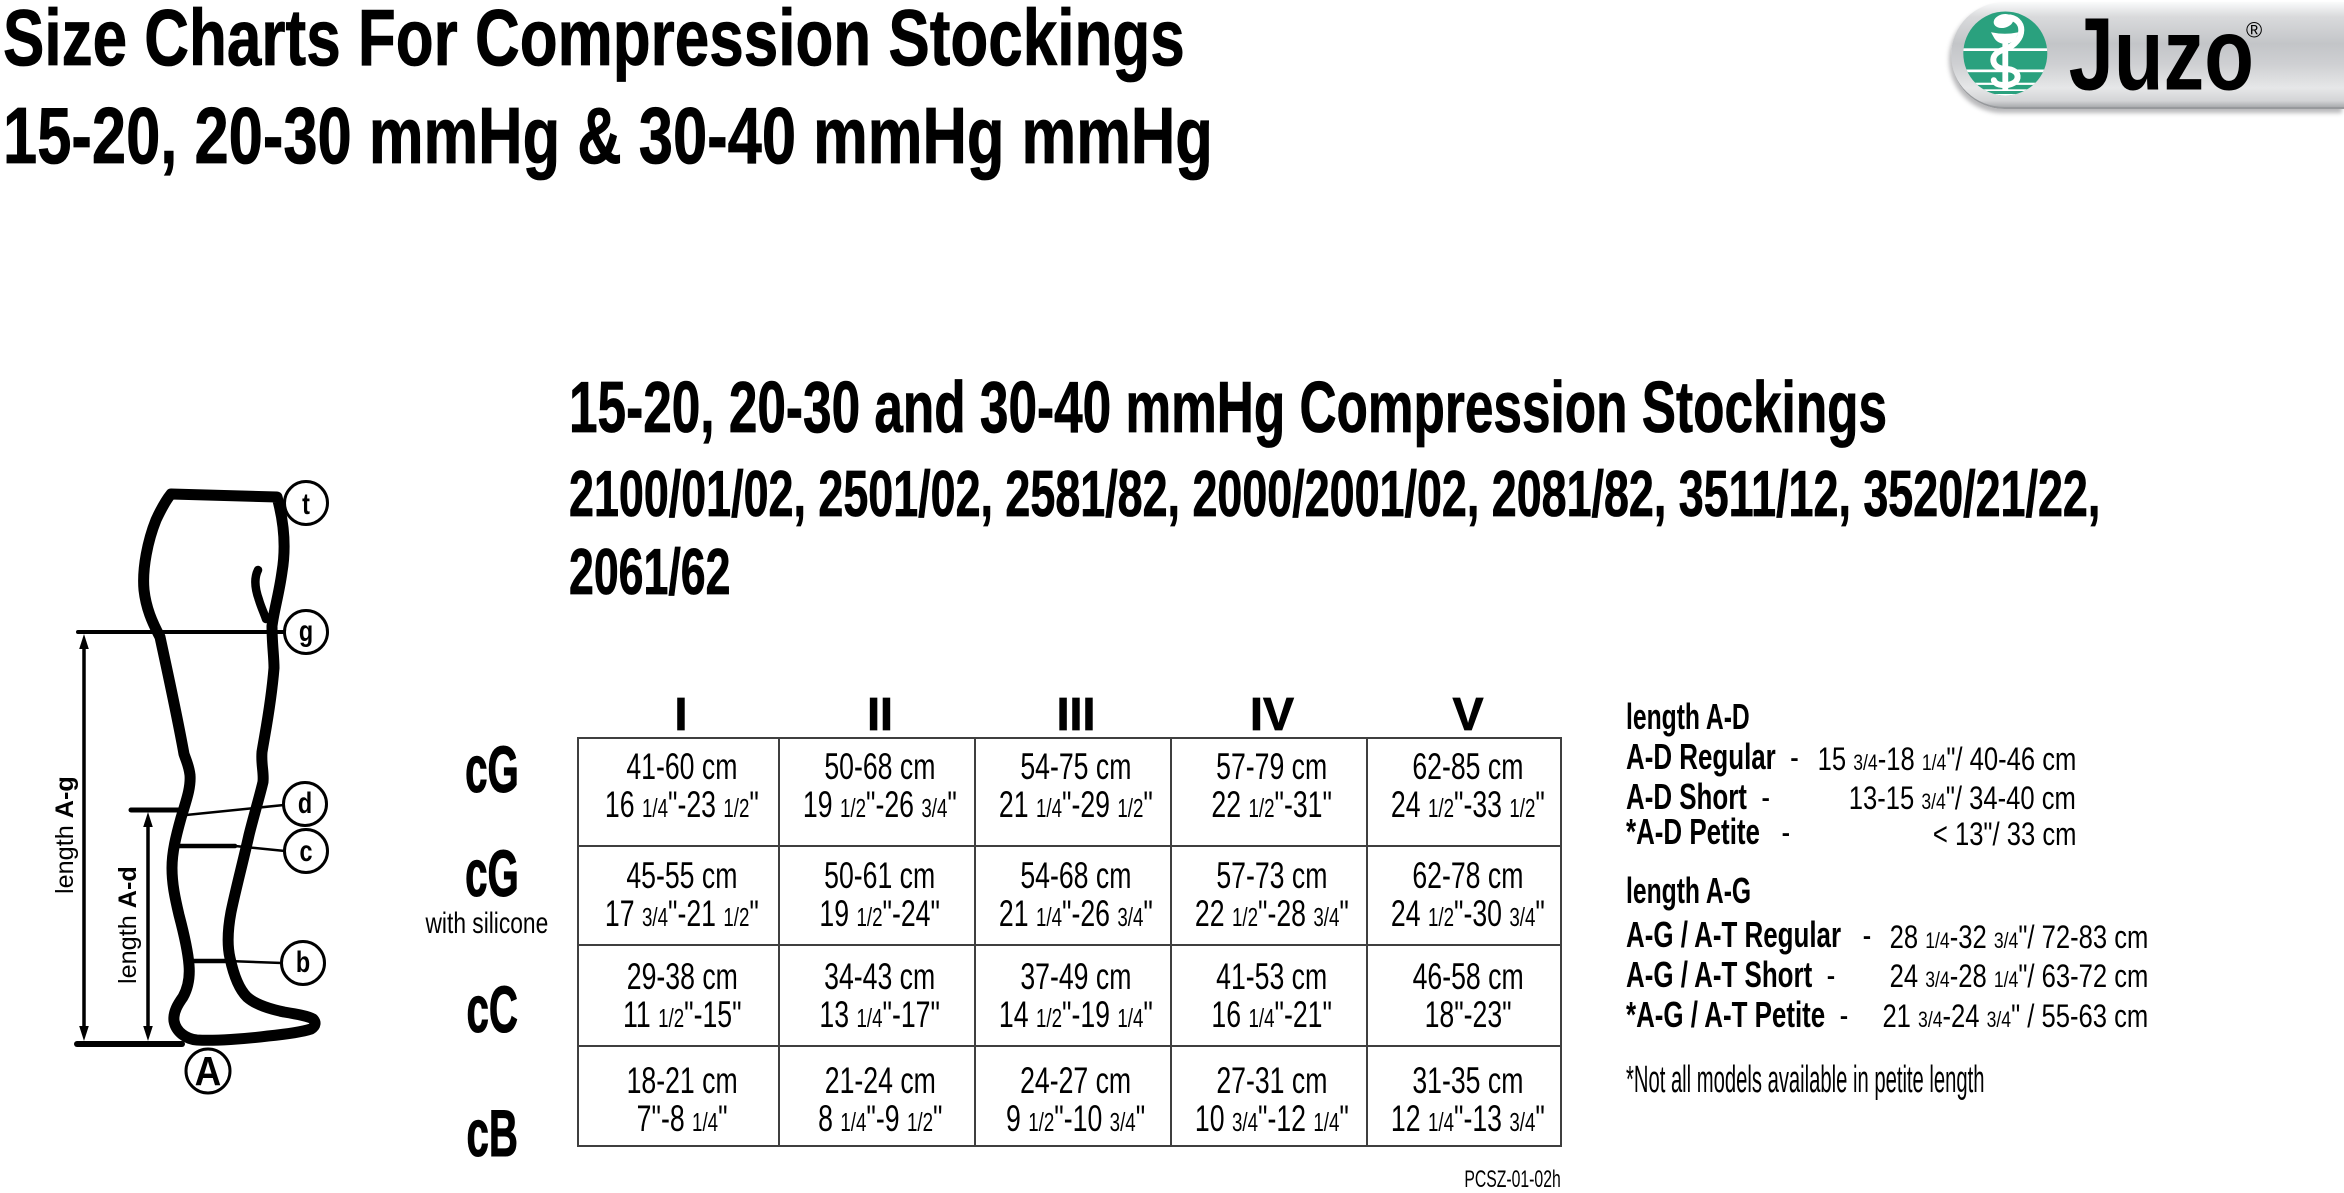 The width and height of the screenshot is (2344, 1193). Describe the element at coordinates (2161, 57) in the screenshot. I see `svg-text: Juzo` at that location.